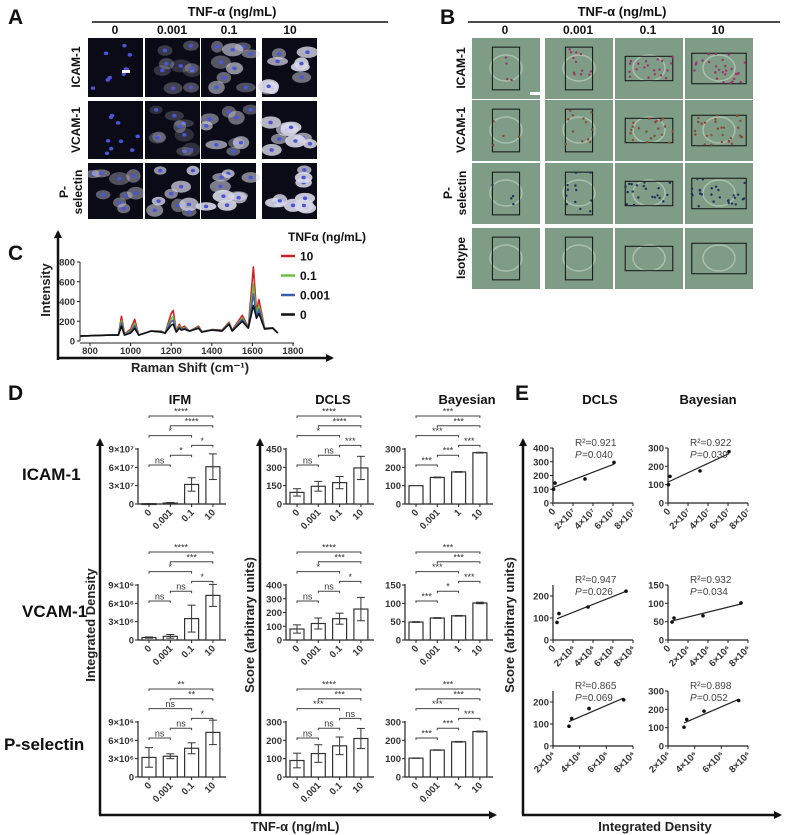 This screenshot has width=786, height=835. I want to click on x-tick-label: 8×10⁶, so click(740, 762).